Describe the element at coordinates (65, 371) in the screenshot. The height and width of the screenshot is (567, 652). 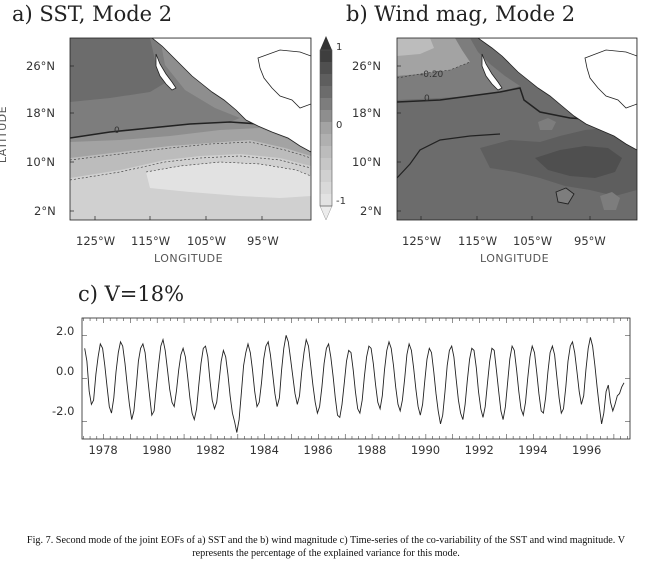
I see `panel-c-y-tick: 0.0` at that location.